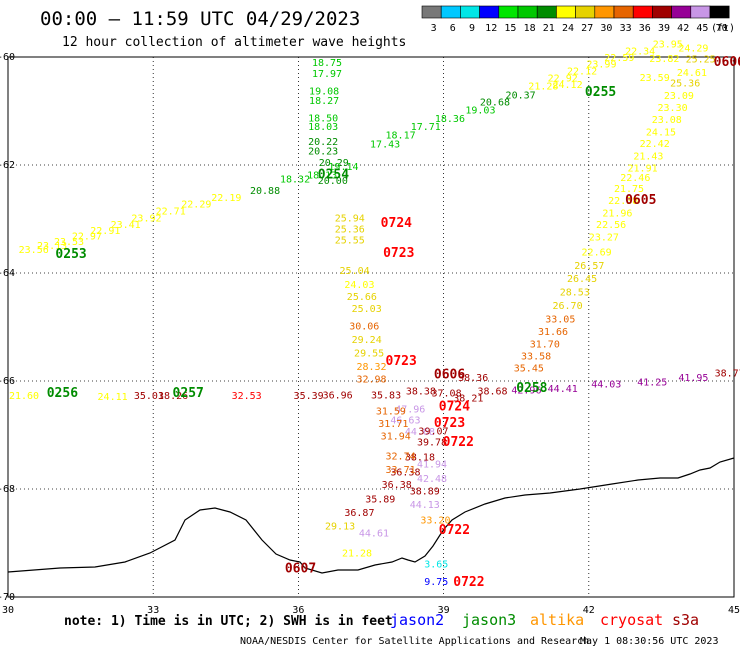 The image size is (740, 650). I want to click on wave-height-value: 23.08, so click(667, 120).